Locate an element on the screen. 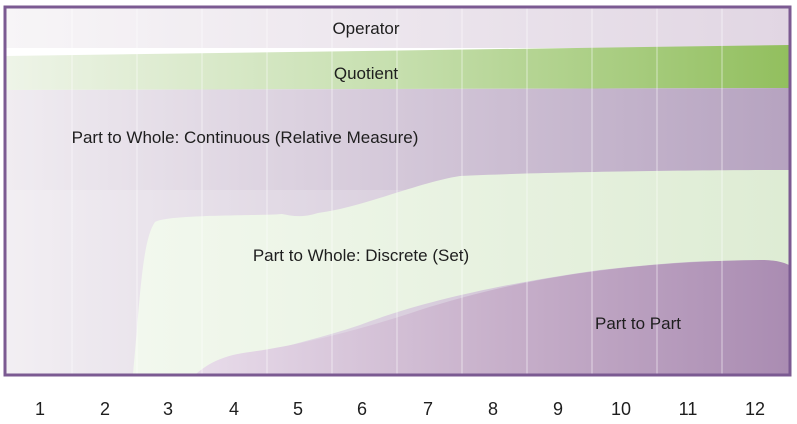 This screenshot has width=797, height=424. grade-tick-9: 9 is located at coordinates (558, 409).